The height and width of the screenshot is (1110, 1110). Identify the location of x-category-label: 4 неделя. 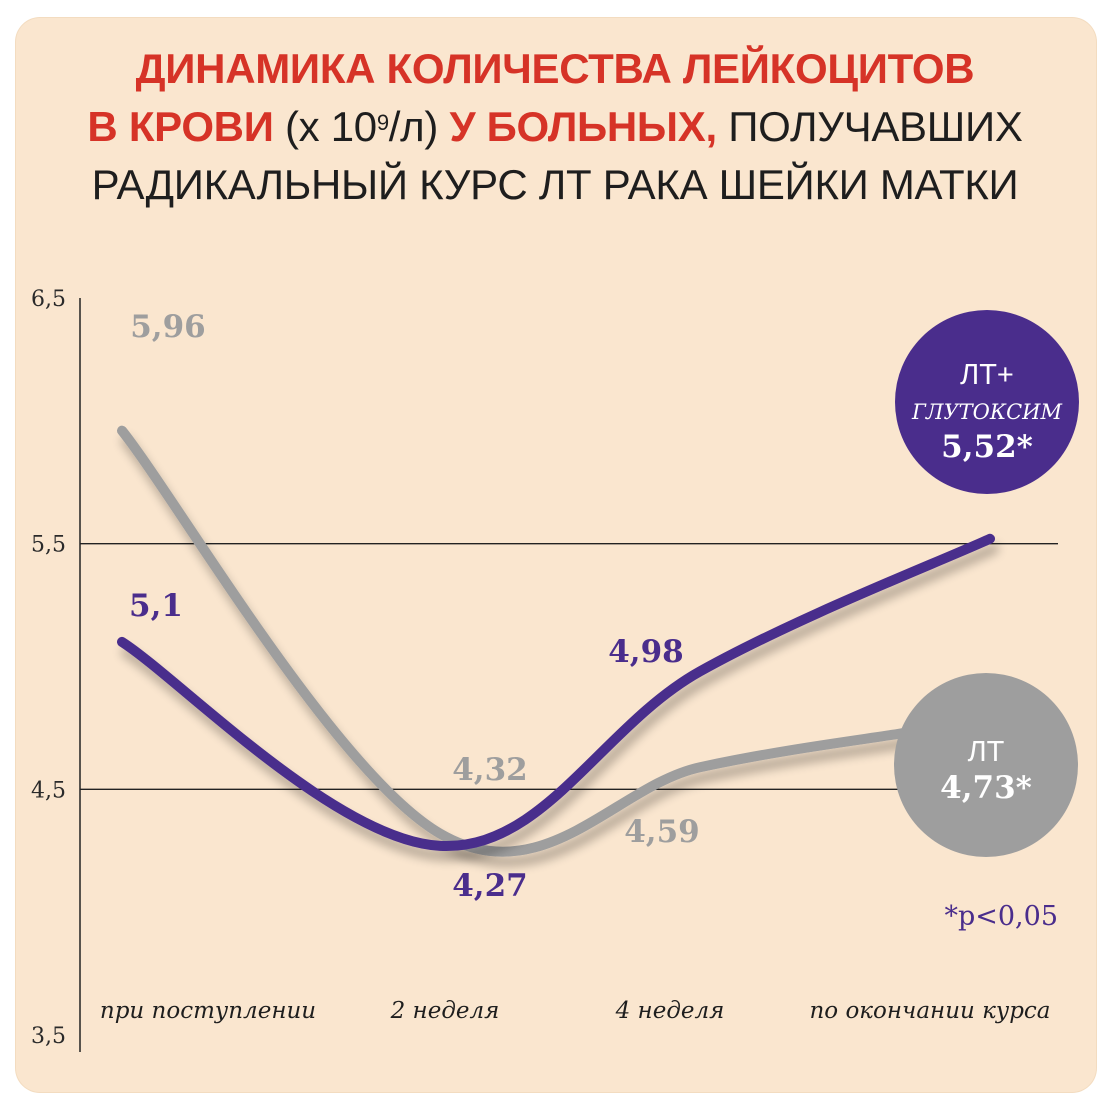
(670, 1011).